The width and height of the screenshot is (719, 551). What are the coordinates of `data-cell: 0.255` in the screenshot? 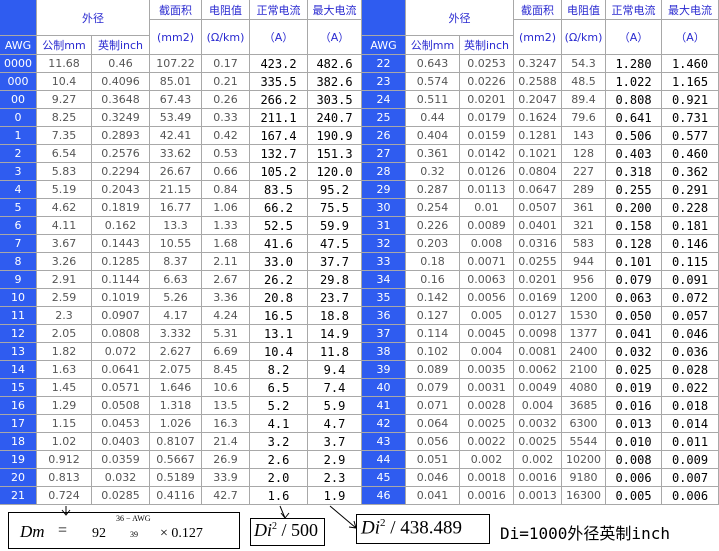 It's located at (634, 190).